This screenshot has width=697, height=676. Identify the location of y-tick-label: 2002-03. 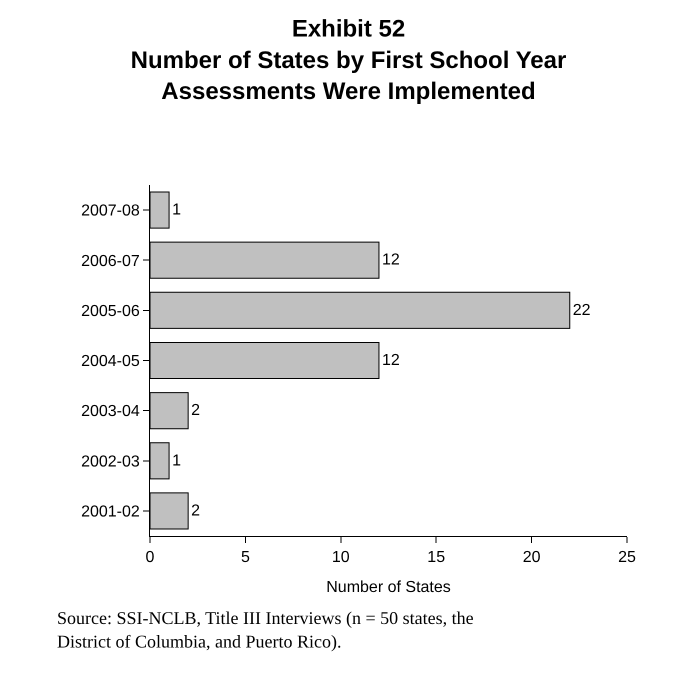
(110, 461).